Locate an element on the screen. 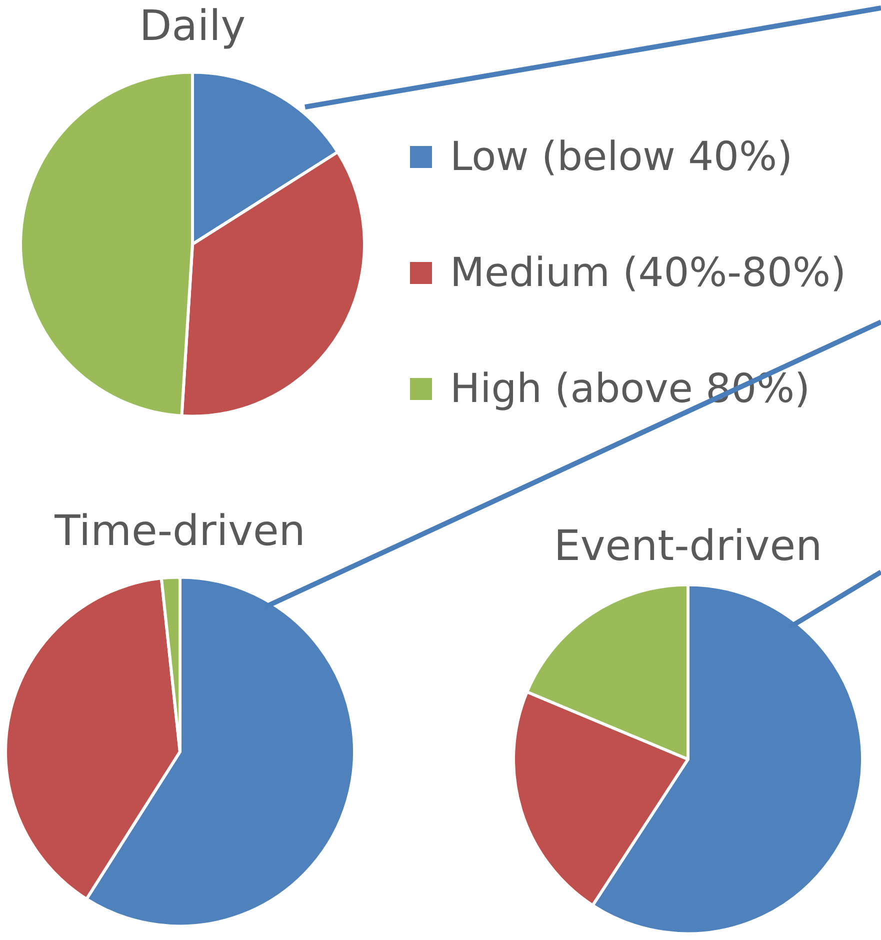  chart-title: Time-driven is located at coordinates (180, 531).